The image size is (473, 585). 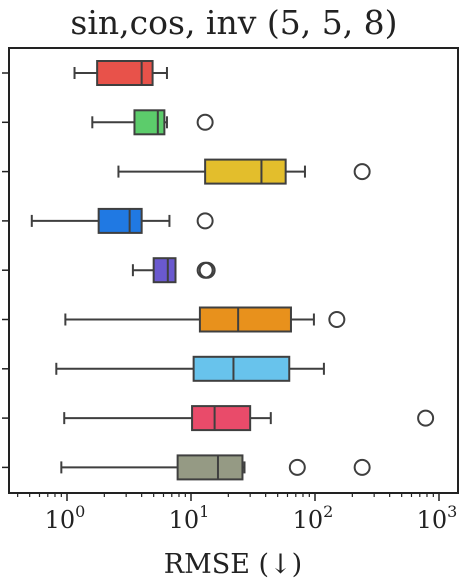 I want to click on x-tick-label: 10⁰, so click(x=65, y=518).